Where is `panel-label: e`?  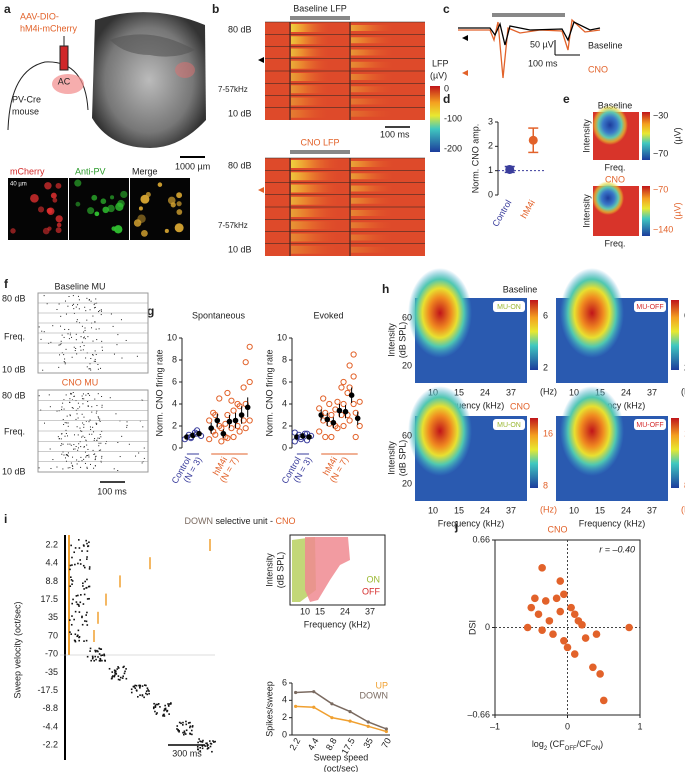 panel-label: e is located at coordinates (566, 99).